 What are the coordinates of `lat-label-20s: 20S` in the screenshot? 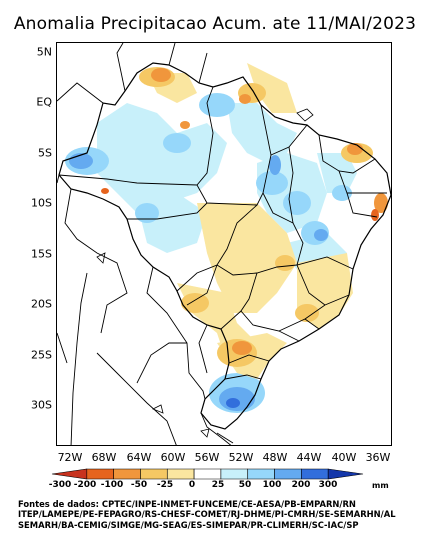 It's located at (41, 304).